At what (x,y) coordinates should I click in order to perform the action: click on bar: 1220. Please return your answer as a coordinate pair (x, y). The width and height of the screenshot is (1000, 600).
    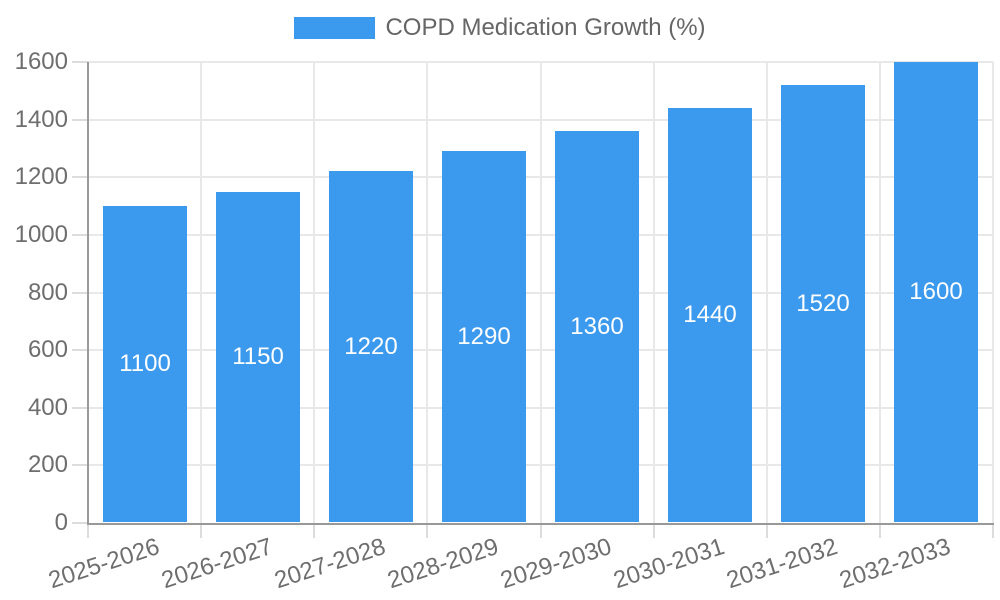
    Looking at the image, I should click on (371, 346).